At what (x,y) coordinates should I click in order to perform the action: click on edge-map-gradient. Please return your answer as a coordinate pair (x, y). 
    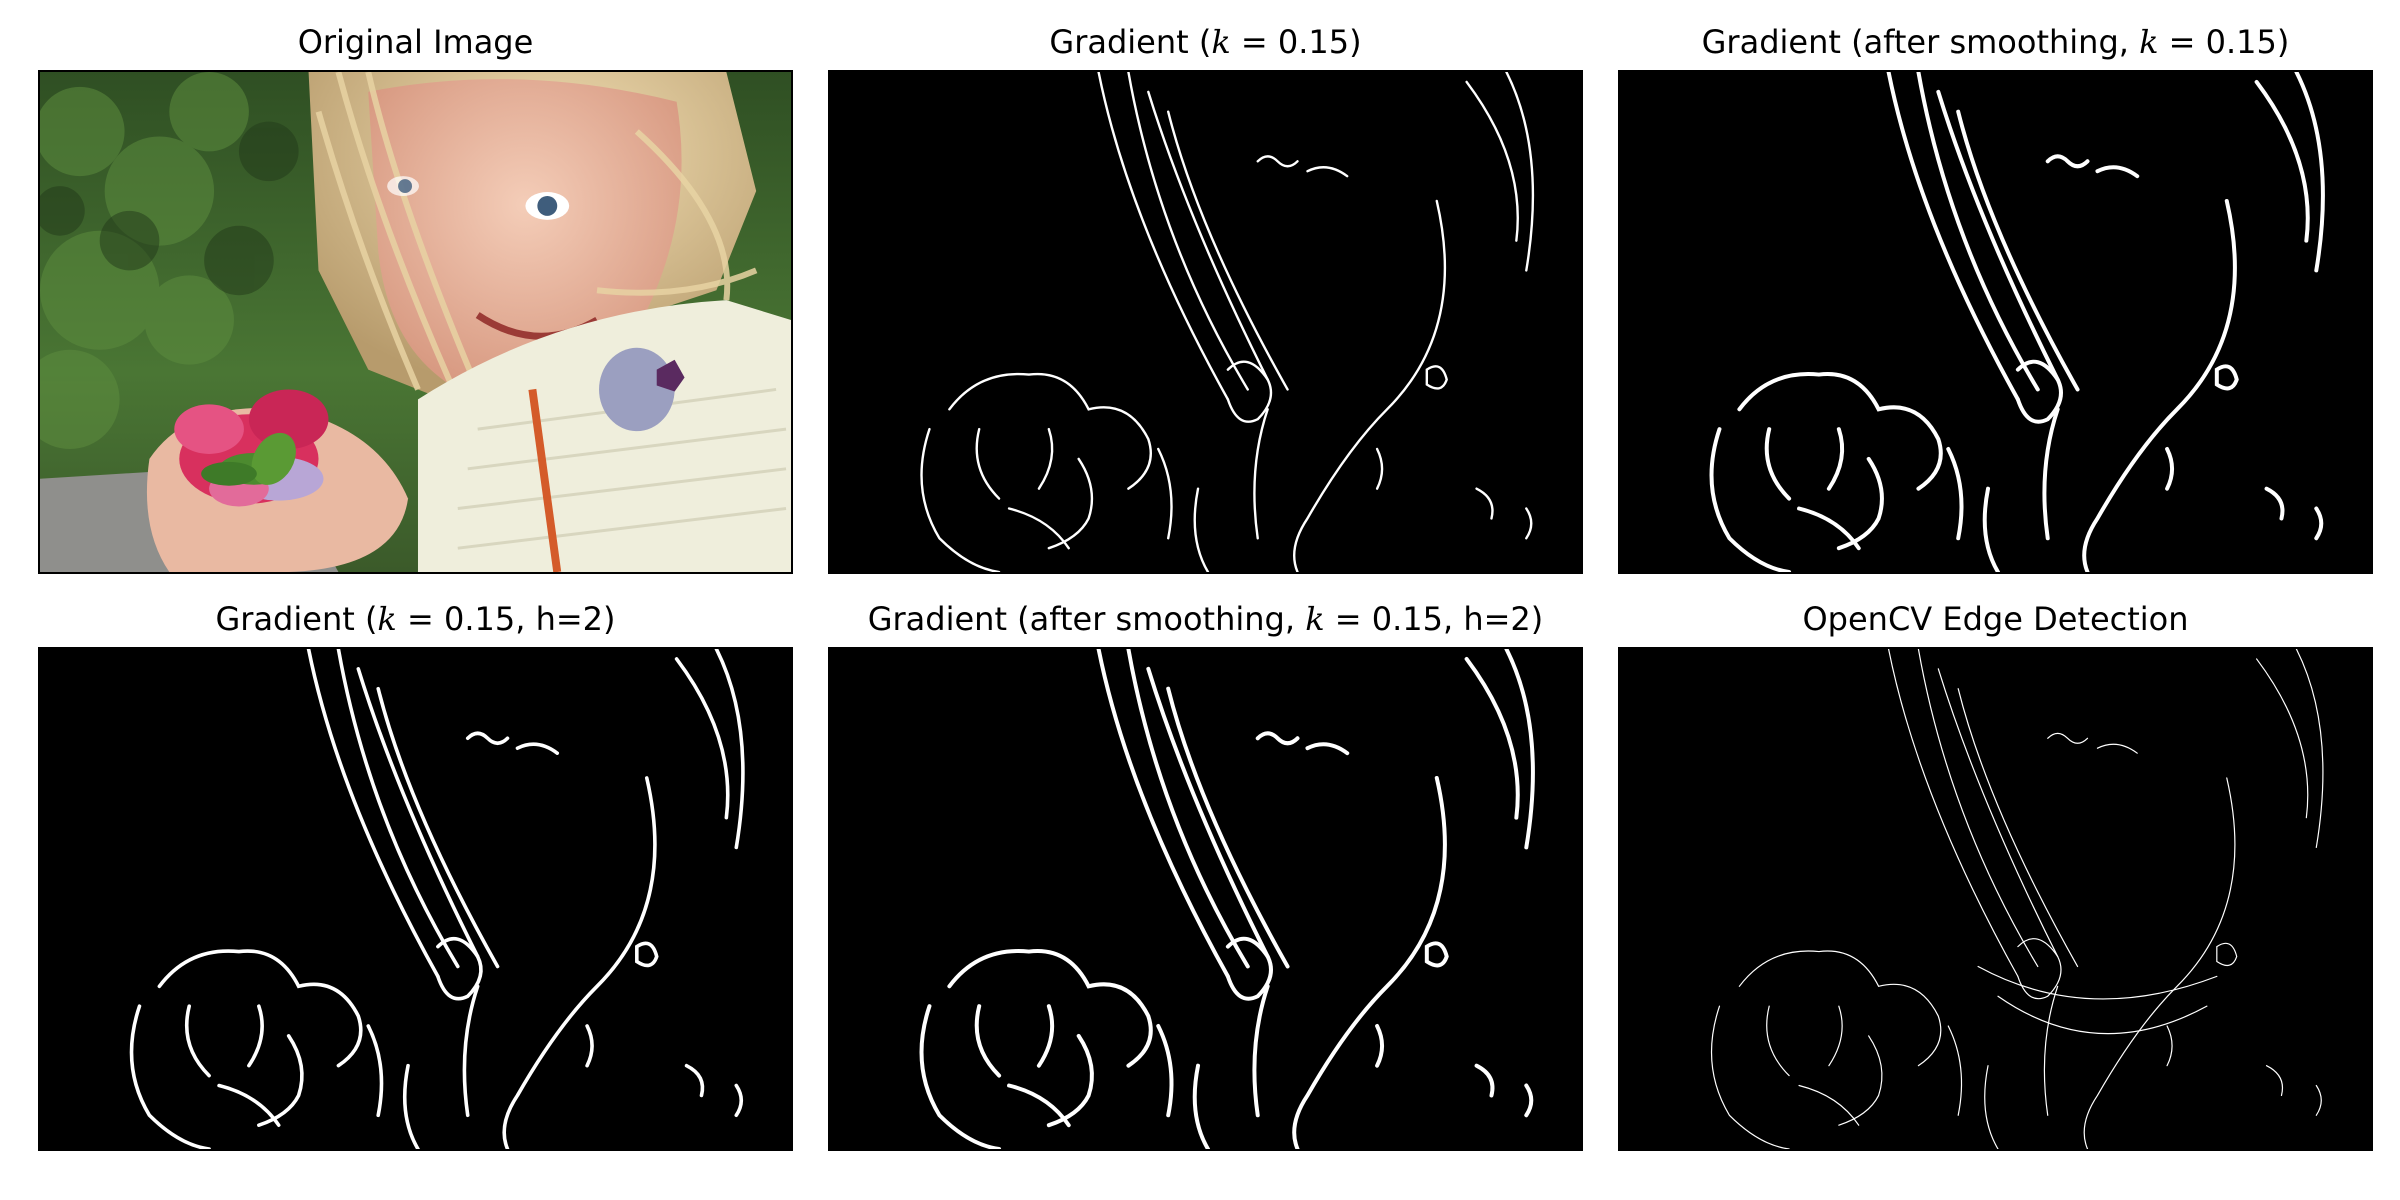
    Looking at the image, I should click on (1205, 322).